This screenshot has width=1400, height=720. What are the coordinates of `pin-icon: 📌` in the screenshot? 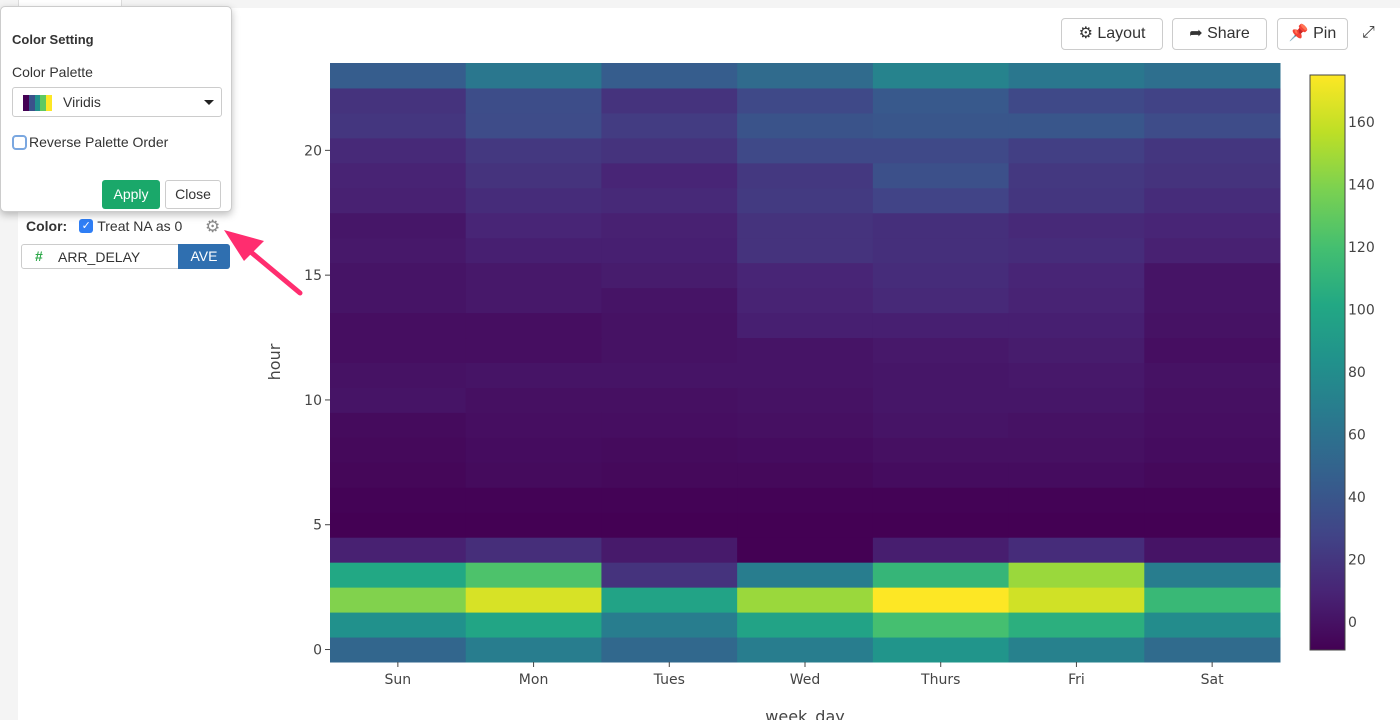 It's located at (1298, 33).